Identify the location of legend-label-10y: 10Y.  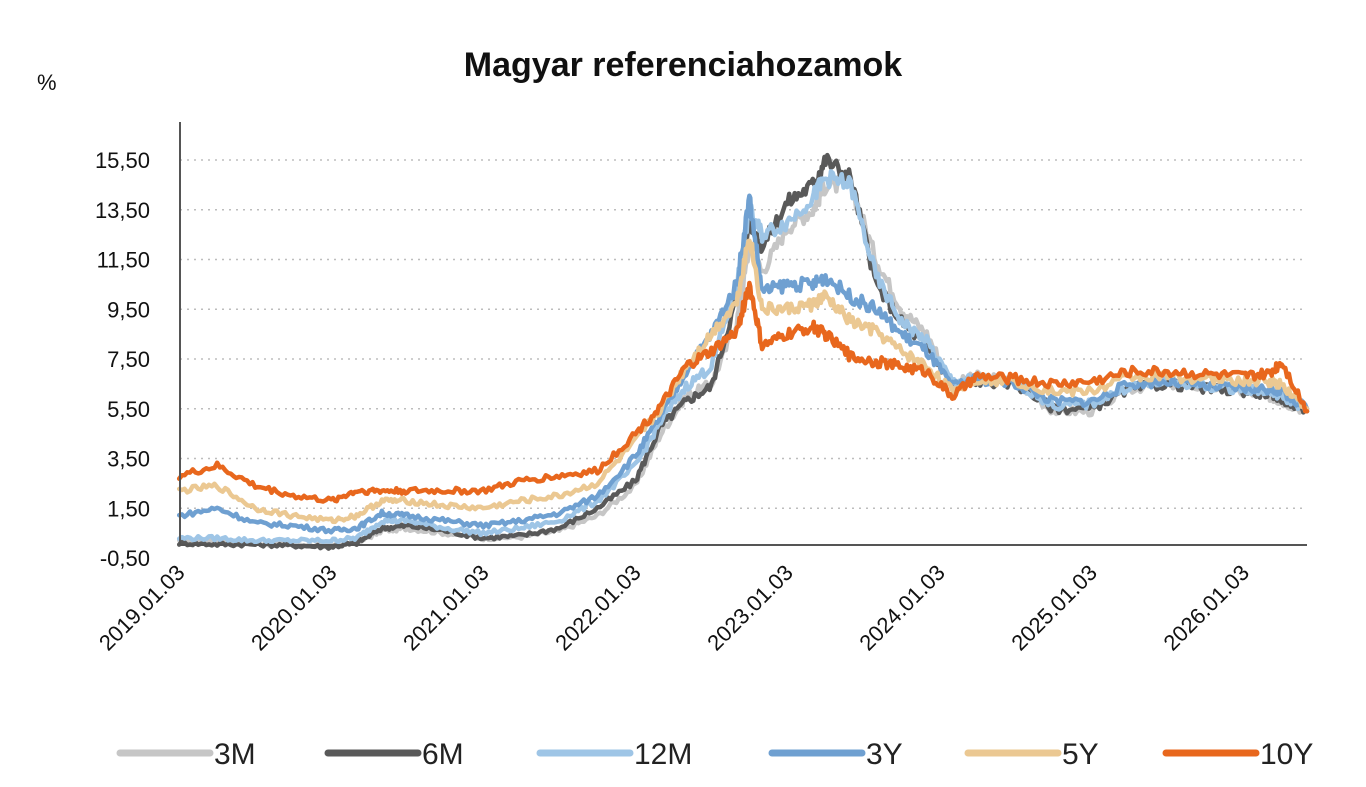
(1286, 754).